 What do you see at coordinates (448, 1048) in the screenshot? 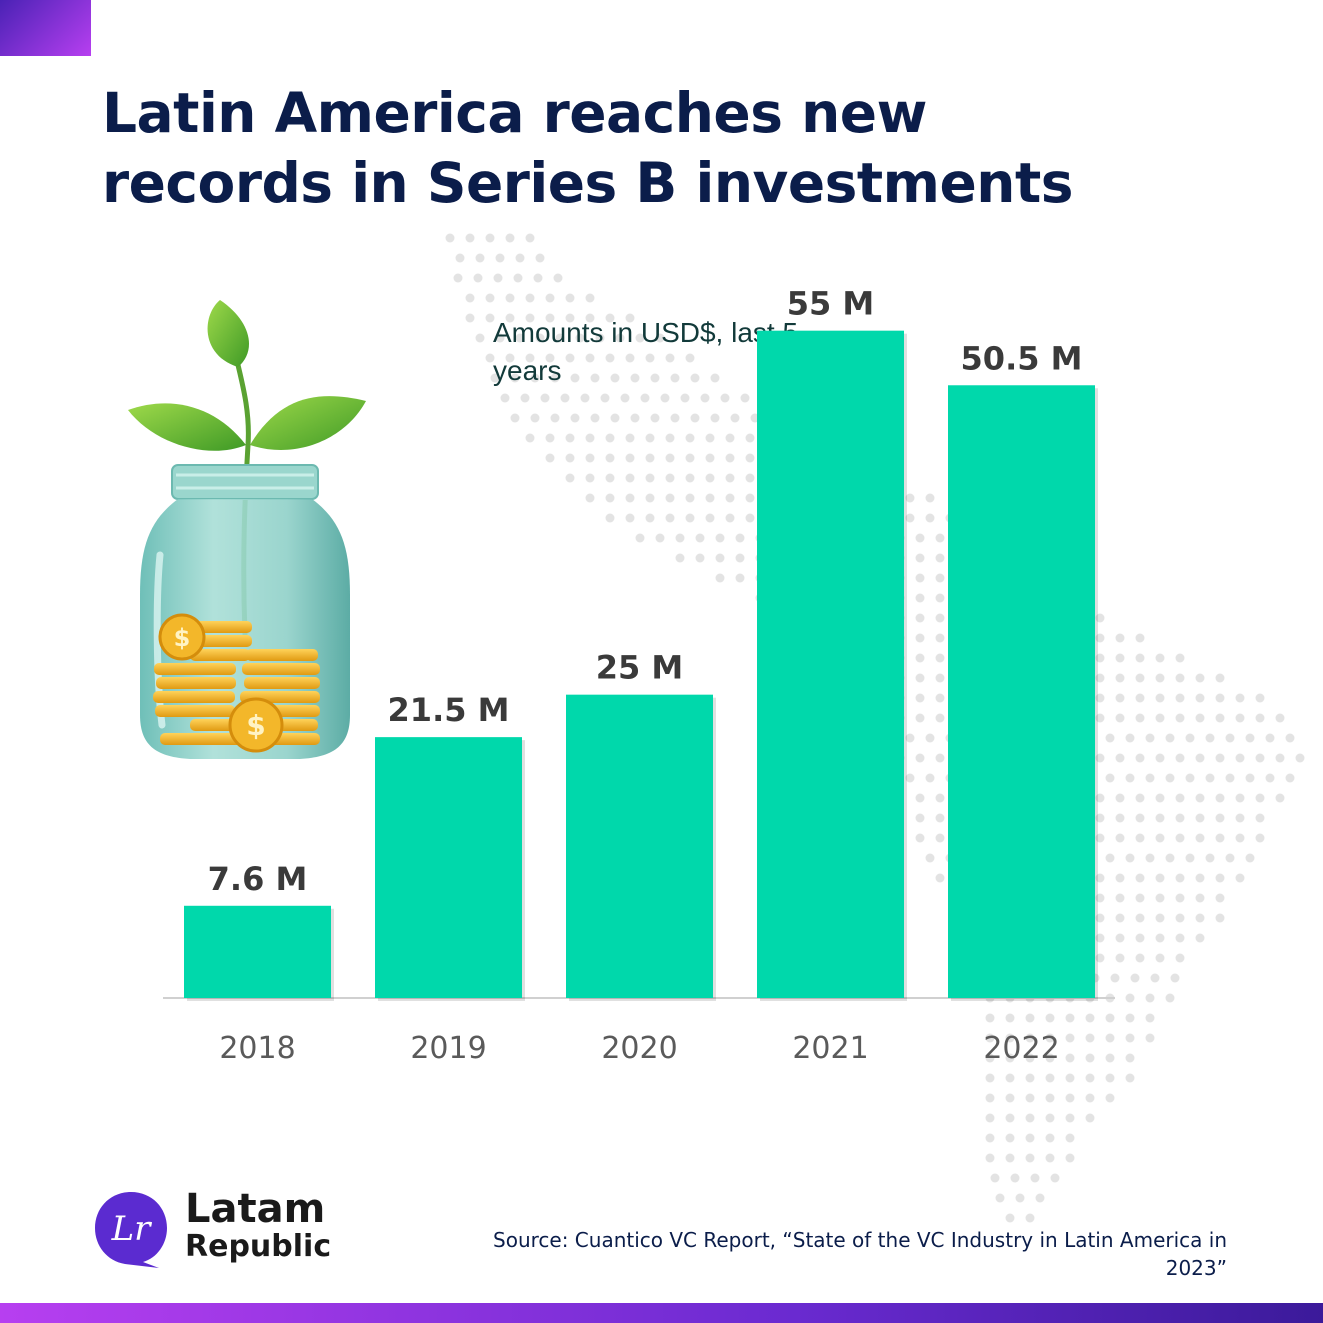
I see `x-tick-label-2019: 2019` at bounding box center [448, 1048].